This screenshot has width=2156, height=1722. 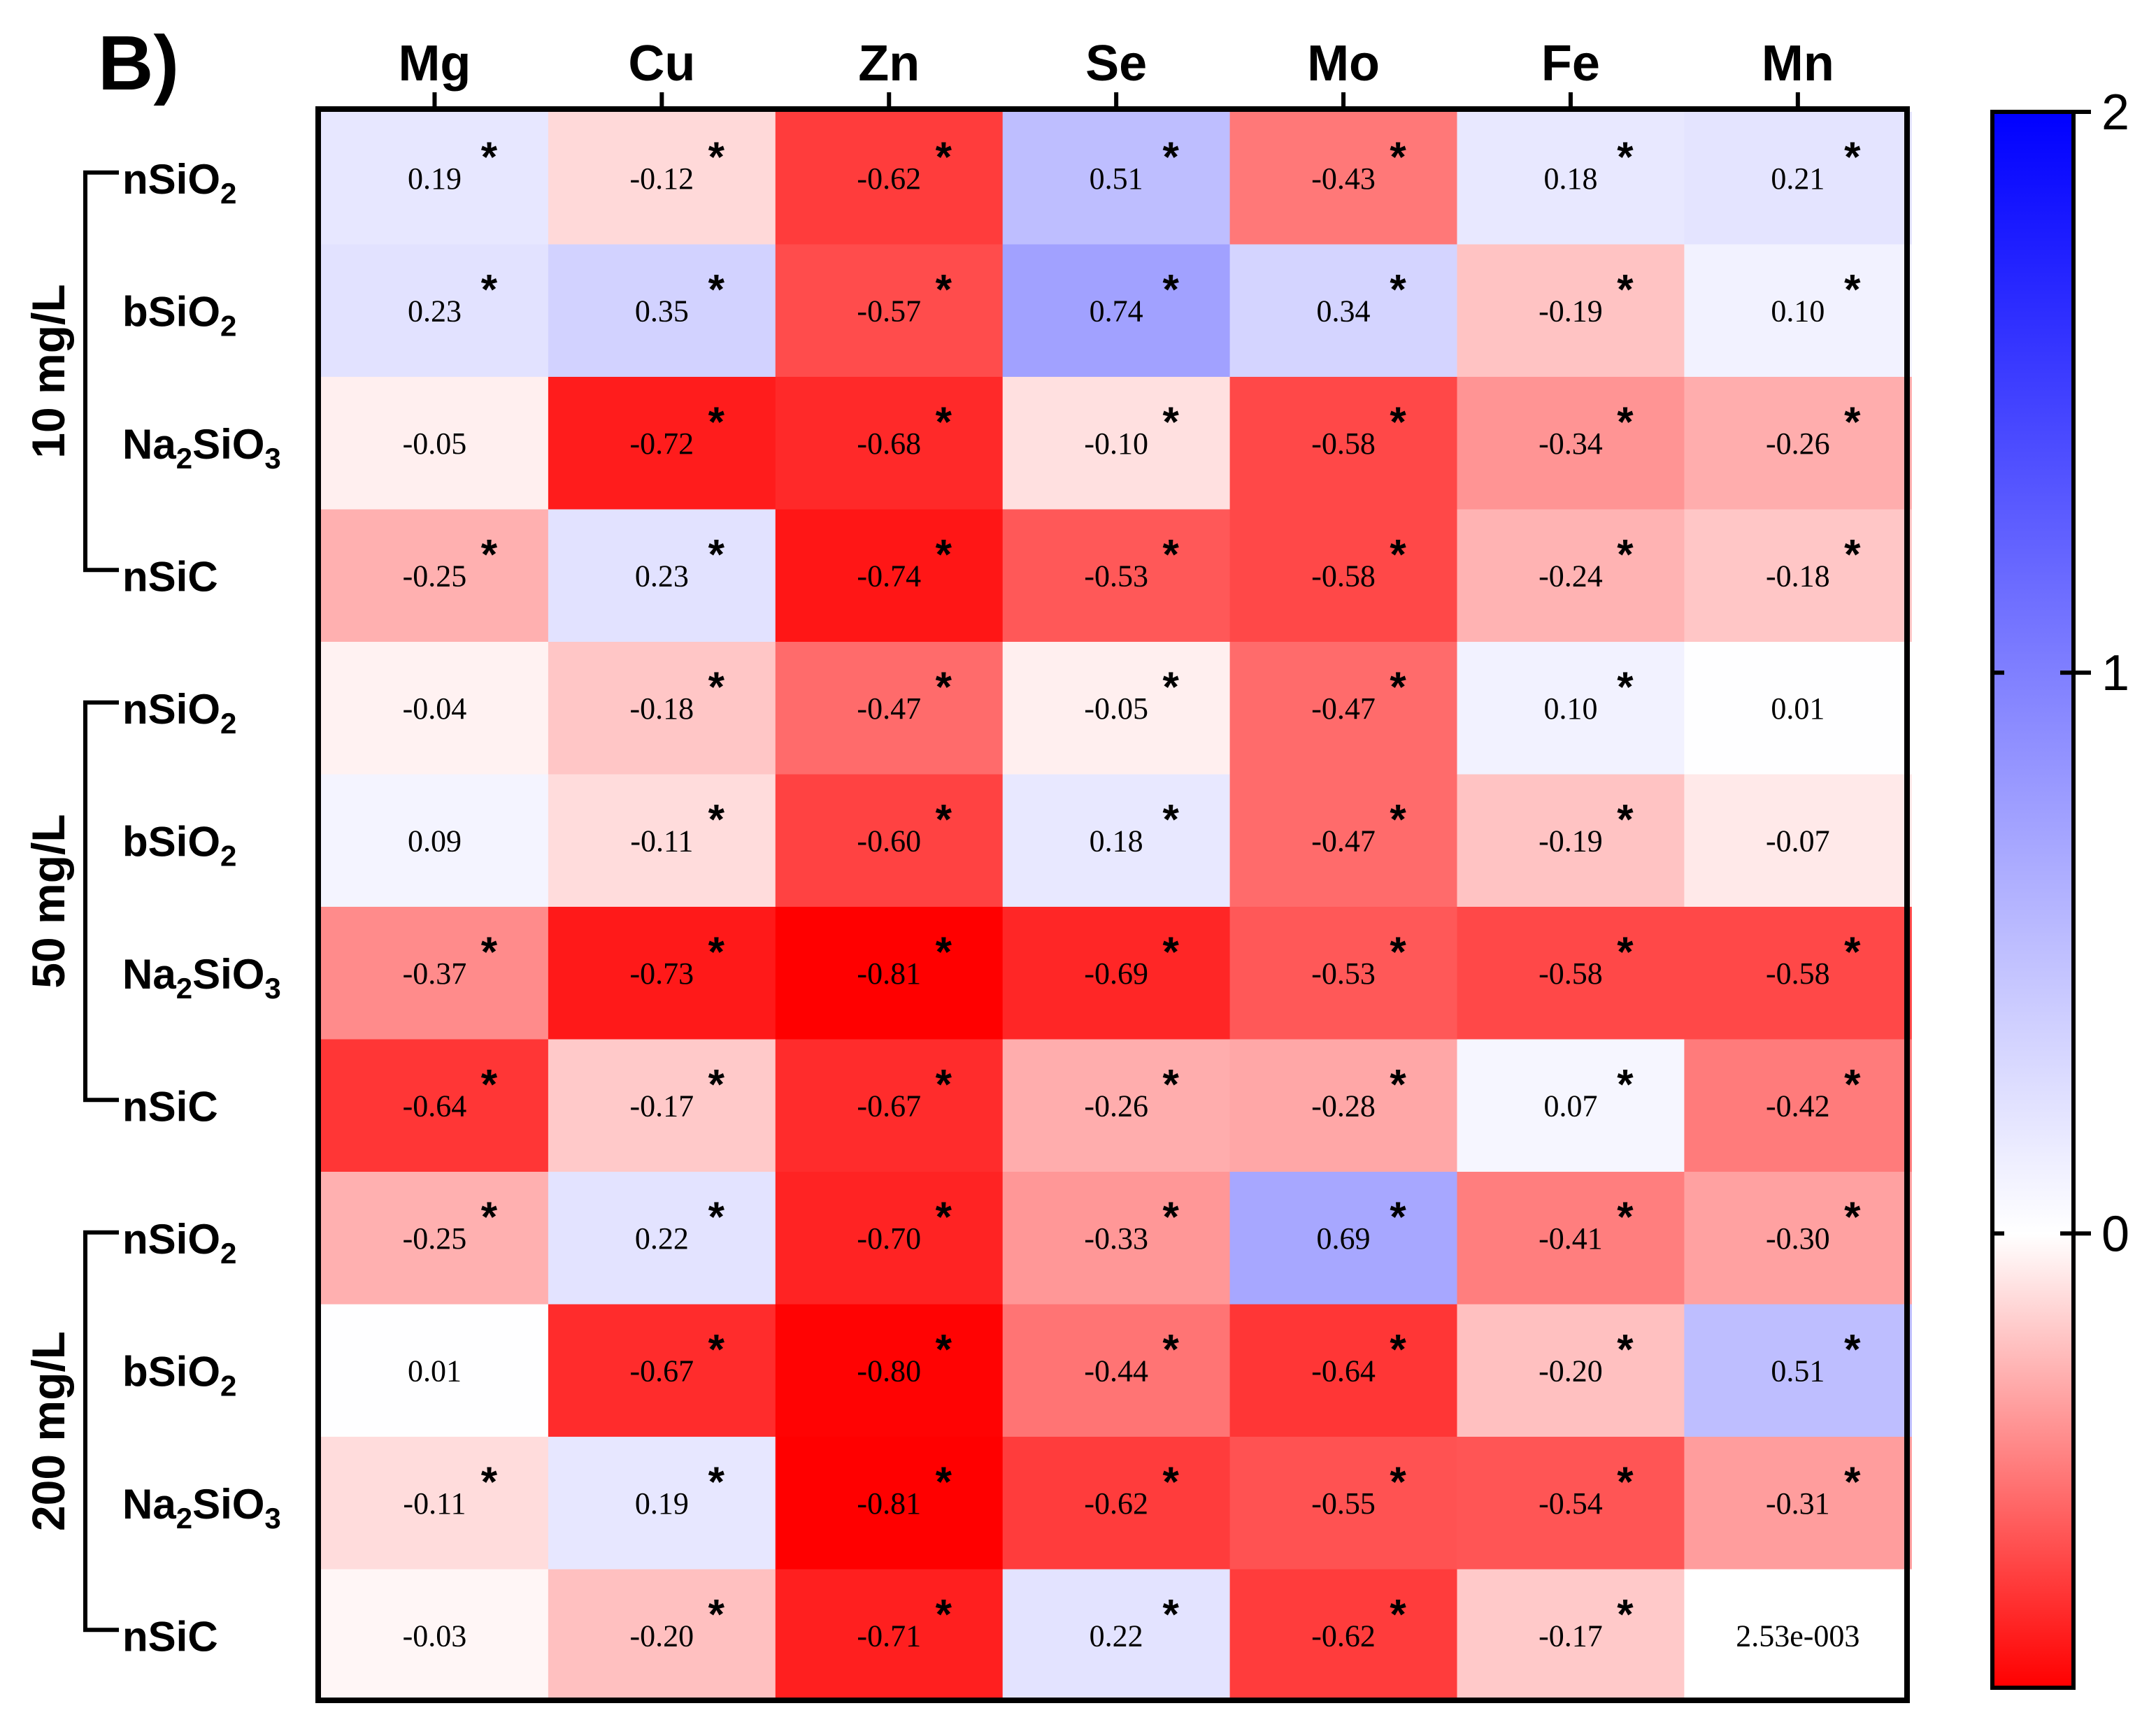 What do you see at coordinates (1116, 178) in the screenshot?
I see `heatmap-cell: 0.51 *` at bounding box center [1116, 178].